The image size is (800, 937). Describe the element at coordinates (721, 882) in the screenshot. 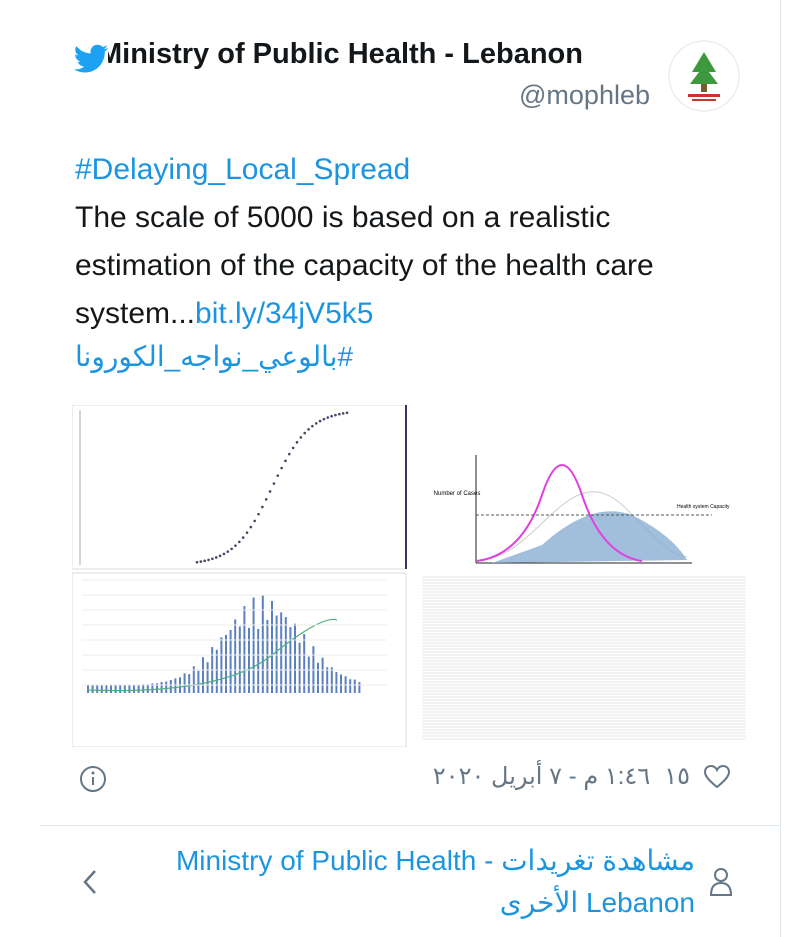

I see `person-icon` at that location.